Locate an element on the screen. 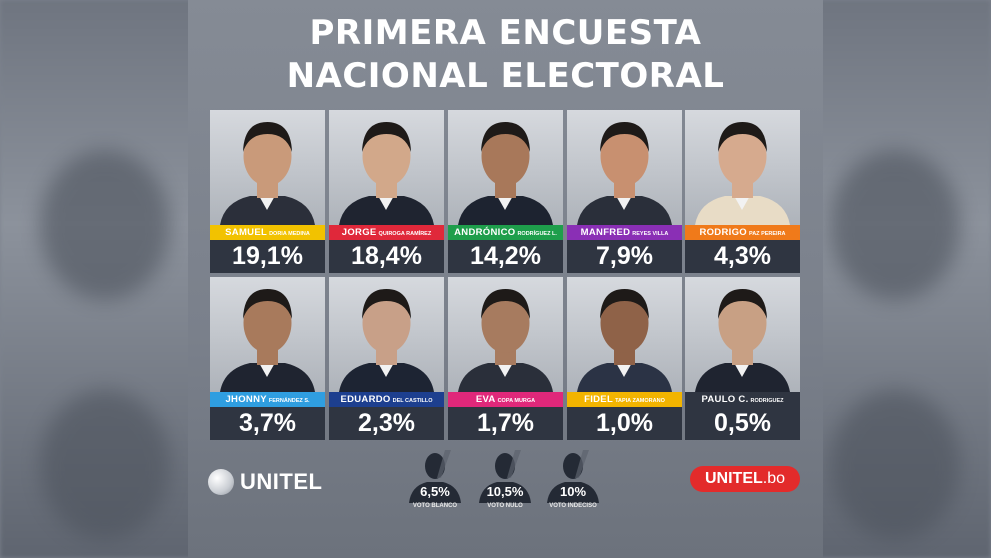 Image resolution: width=991 pixels, height=558 pixels. candidate-percentage: 2,3% is located at coordinates (386, 423).